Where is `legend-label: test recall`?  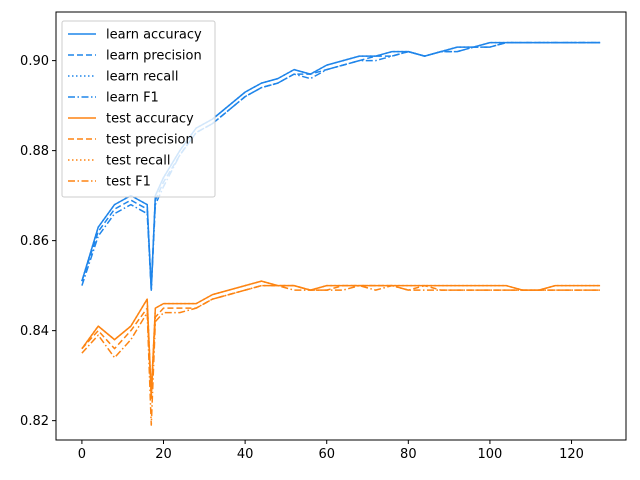 legend-label: test recall is located at coordinates (138, 161).